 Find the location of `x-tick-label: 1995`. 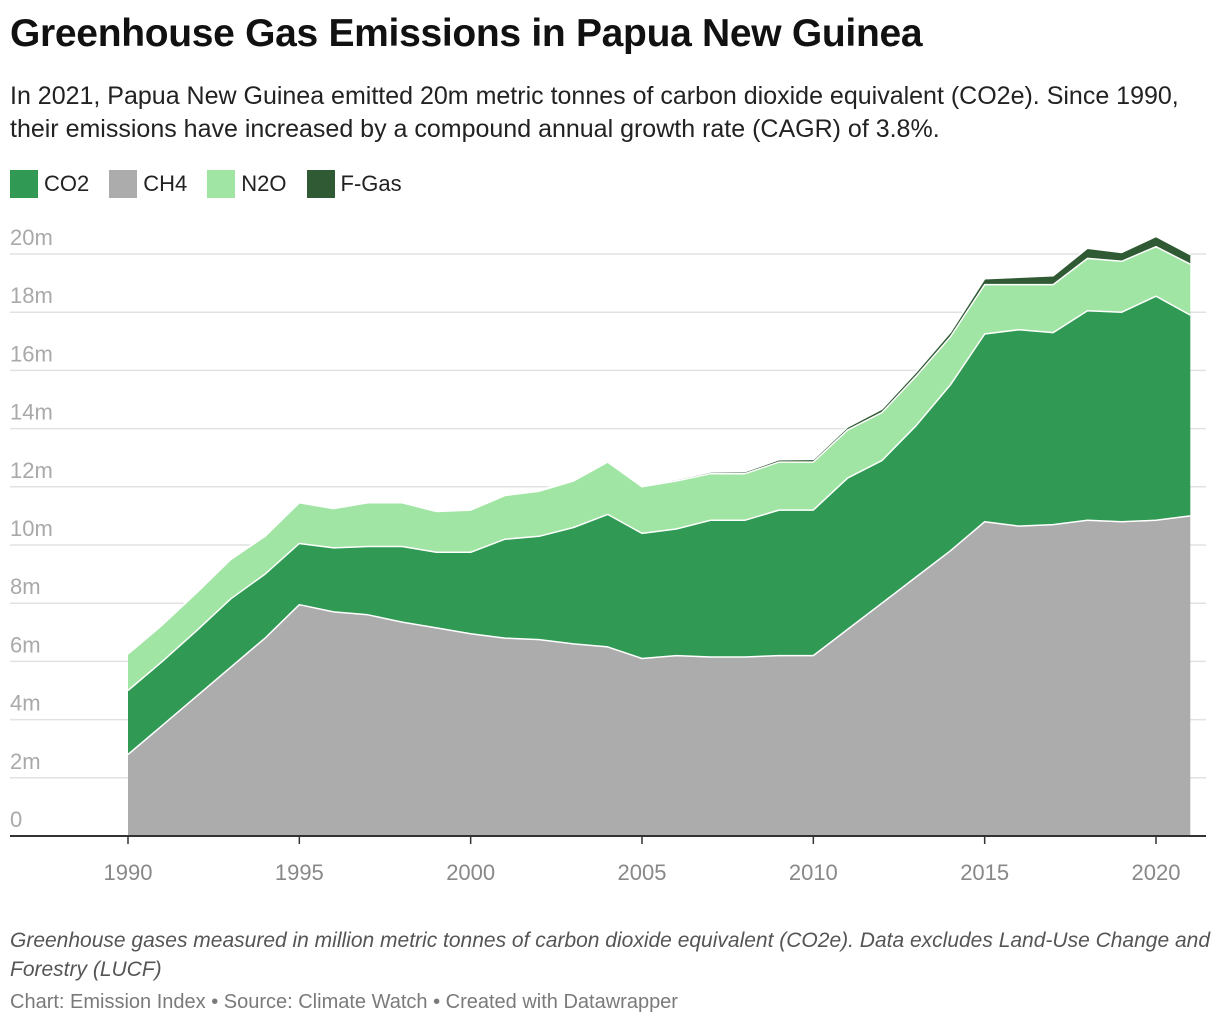

x-tick-label: 1995 is located at coordinates (299, 872).